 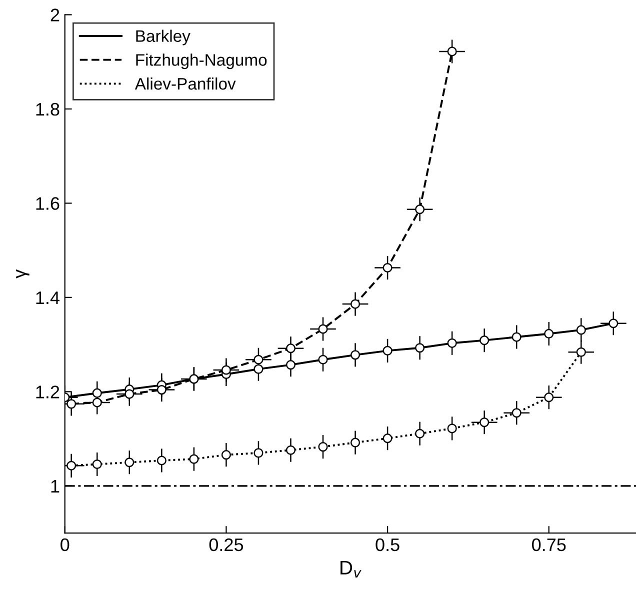 What do you see at coordinates (48, 109) in the screenshot?
I see `y-tick-label: 1.8` at bounding box center [48, 109].